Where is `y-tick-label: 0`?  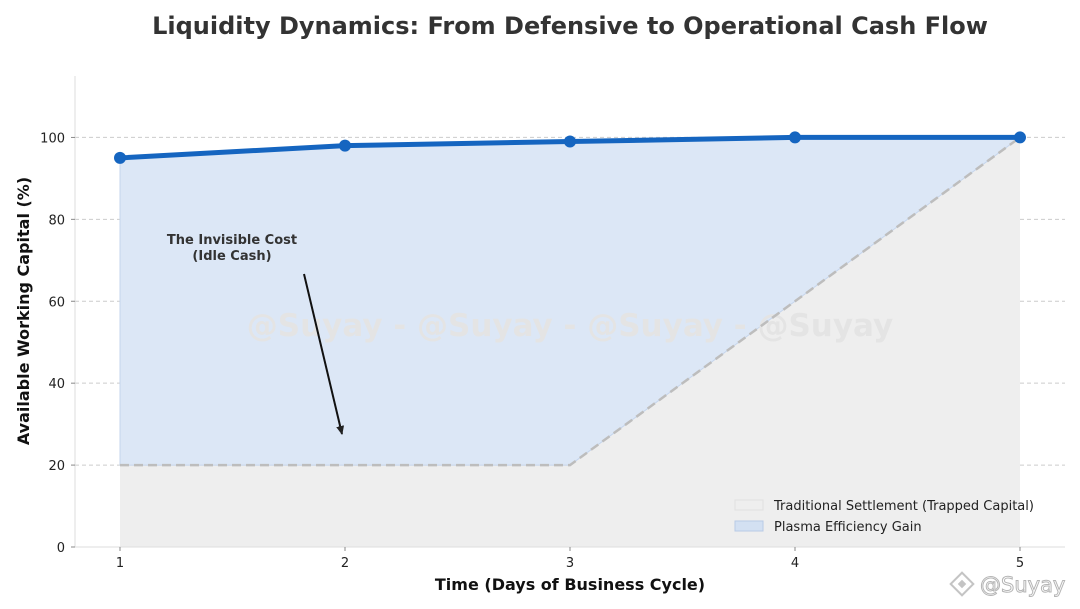
y-tick-label: 0 is located at coordinates (61, 548).